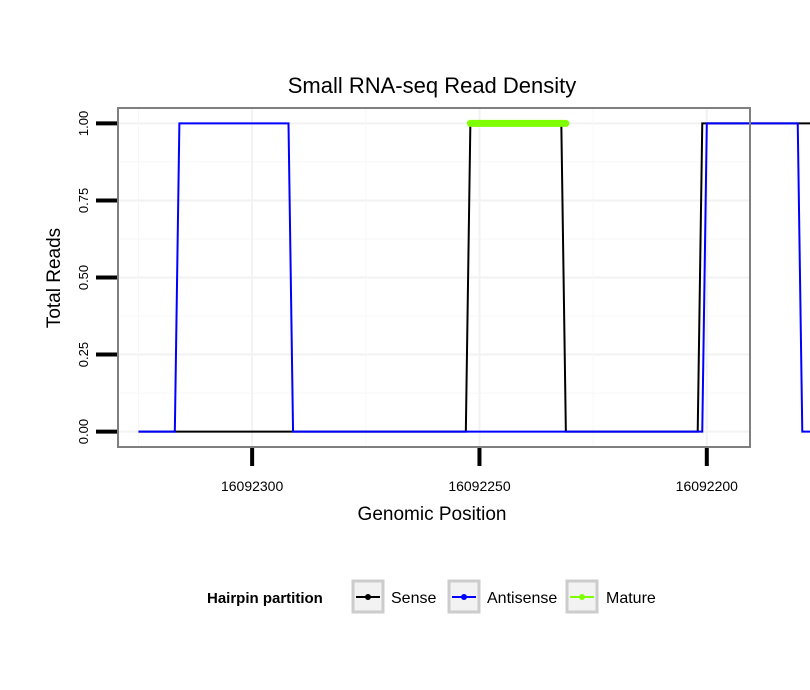 The height and width of the screenshot is (690, 810). What do you see at coordinates (582, 597) in the screenshot?
I see `legend-dot-mature` at bounding box center [582, 597].